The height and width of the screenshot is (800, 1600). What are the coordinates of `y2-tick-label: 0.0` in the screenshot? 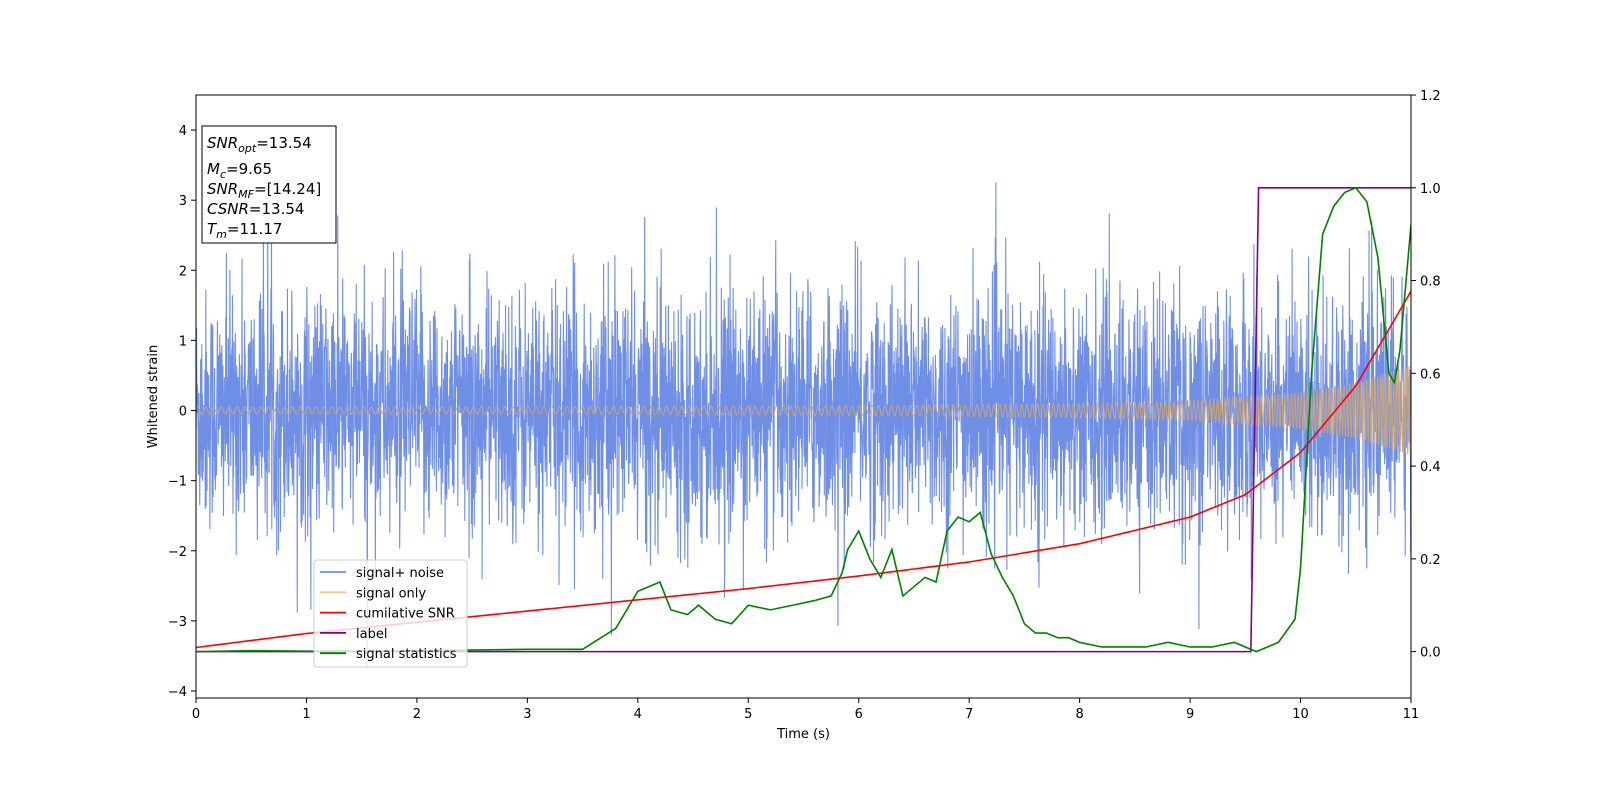 It's located at (1430, 653).